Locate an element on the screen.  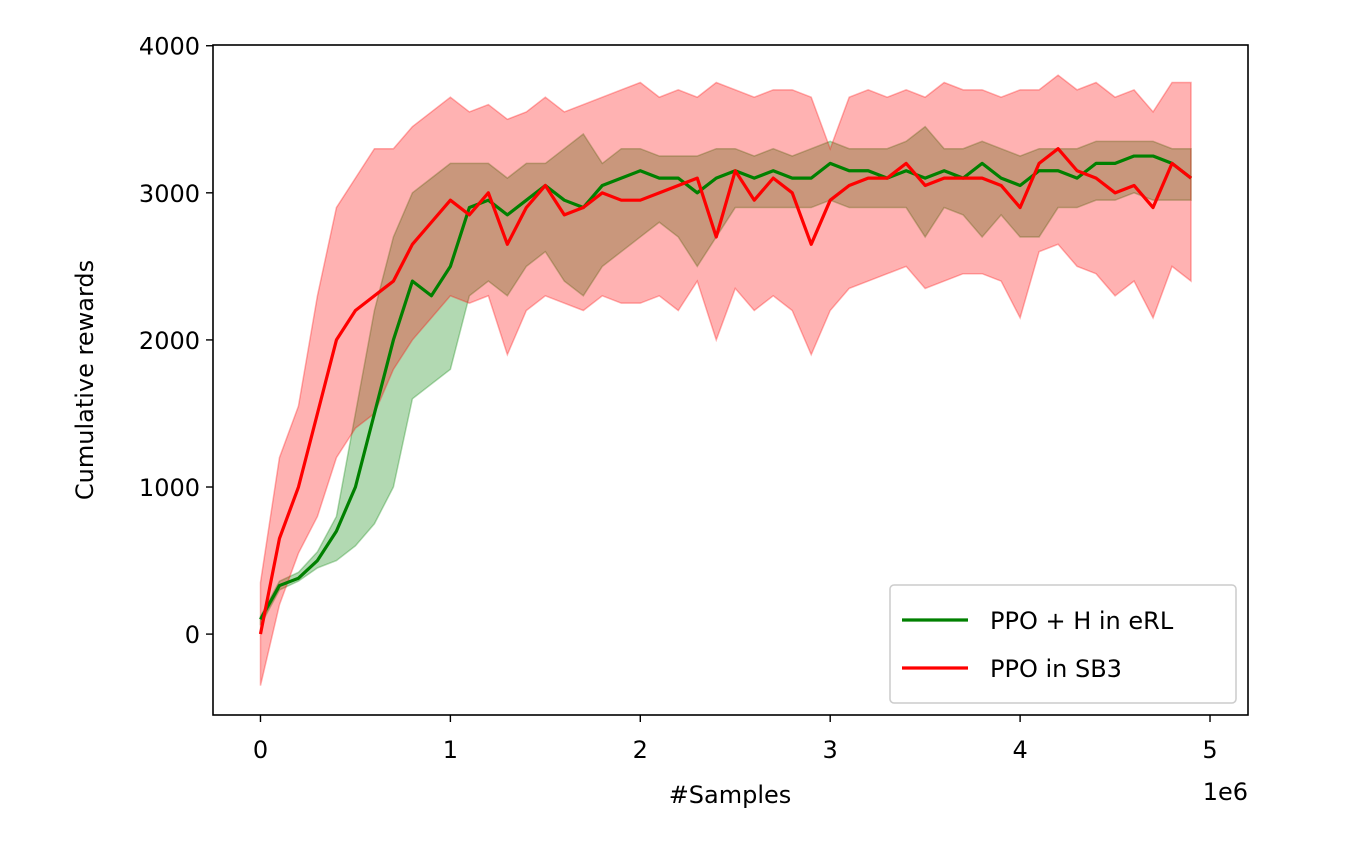
legend-label: PPO in SB3 is located at coordinates (1056, 669).